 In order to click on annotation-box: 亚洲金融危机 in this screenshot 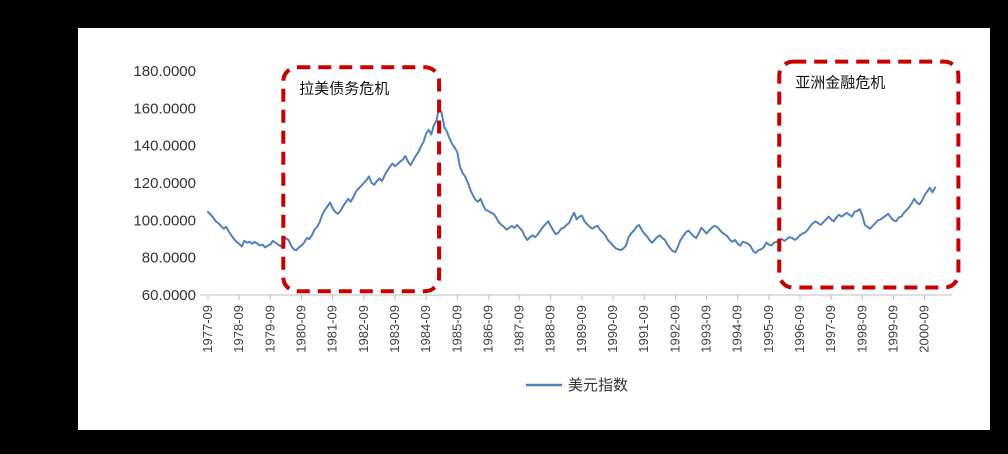, I will do `click(869, 174)`.